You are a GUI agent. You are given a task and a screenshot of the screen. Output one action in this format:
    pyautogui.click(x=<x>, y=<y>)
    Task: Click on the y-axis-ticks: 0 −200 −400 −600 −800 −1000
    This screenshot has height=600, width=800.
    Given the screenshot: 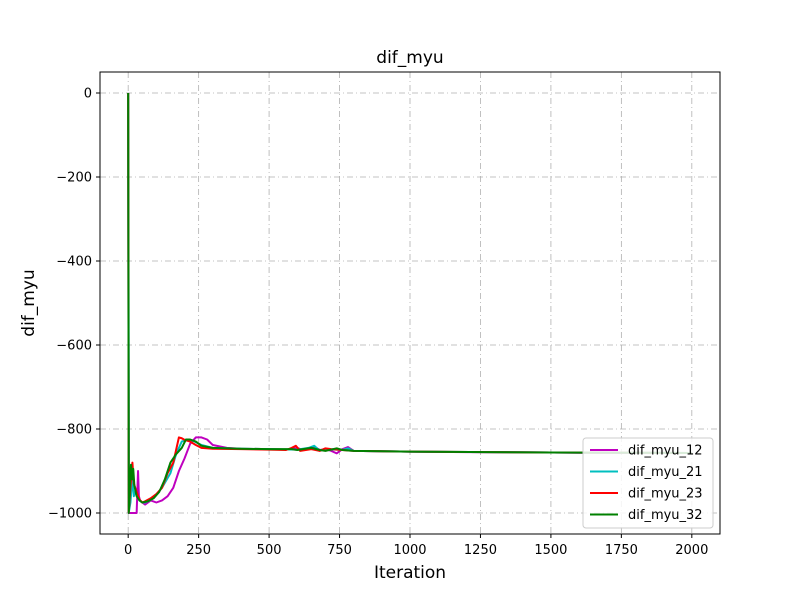 What is the action you would take?
    pyautogui.click(x=74, y=304)
    